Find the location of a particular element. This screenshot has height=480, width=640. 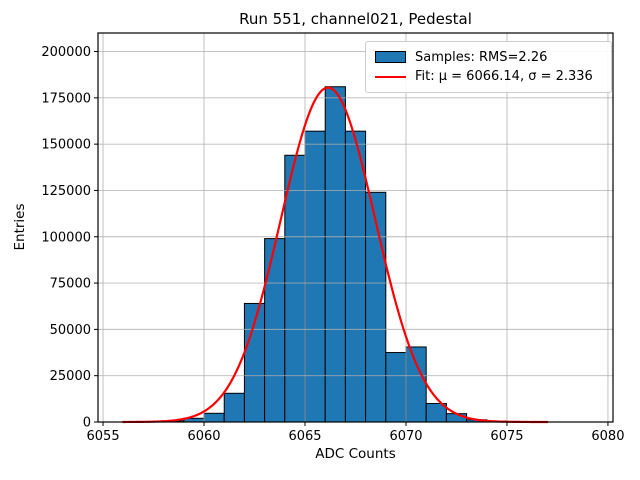

y-tick-label: 125000 is located at coordinates (66, 191).